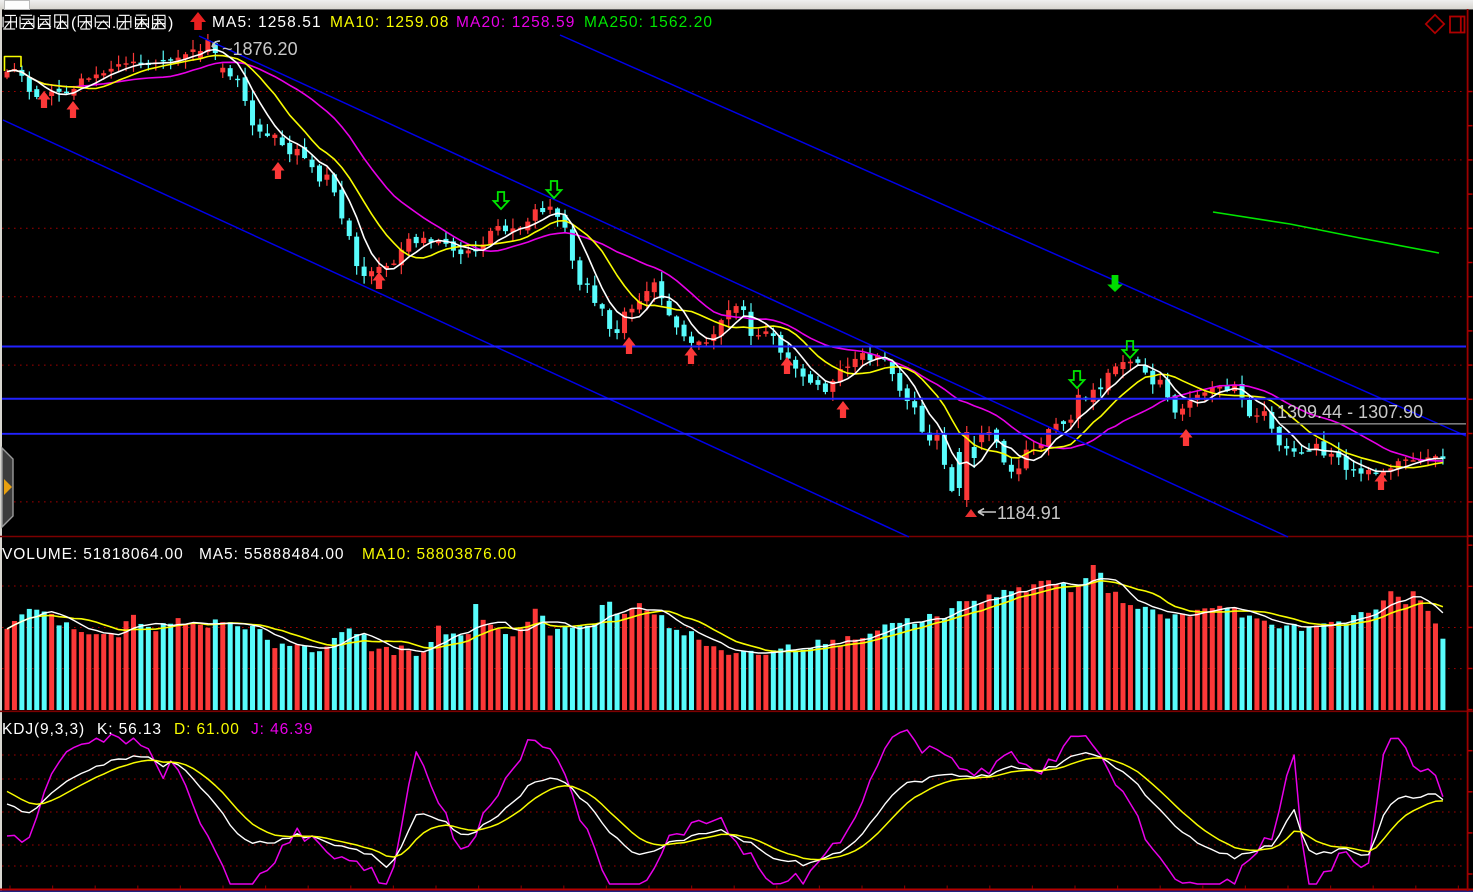  I want to click on svg-text: MA10: 1259.08, so click(389, 22).